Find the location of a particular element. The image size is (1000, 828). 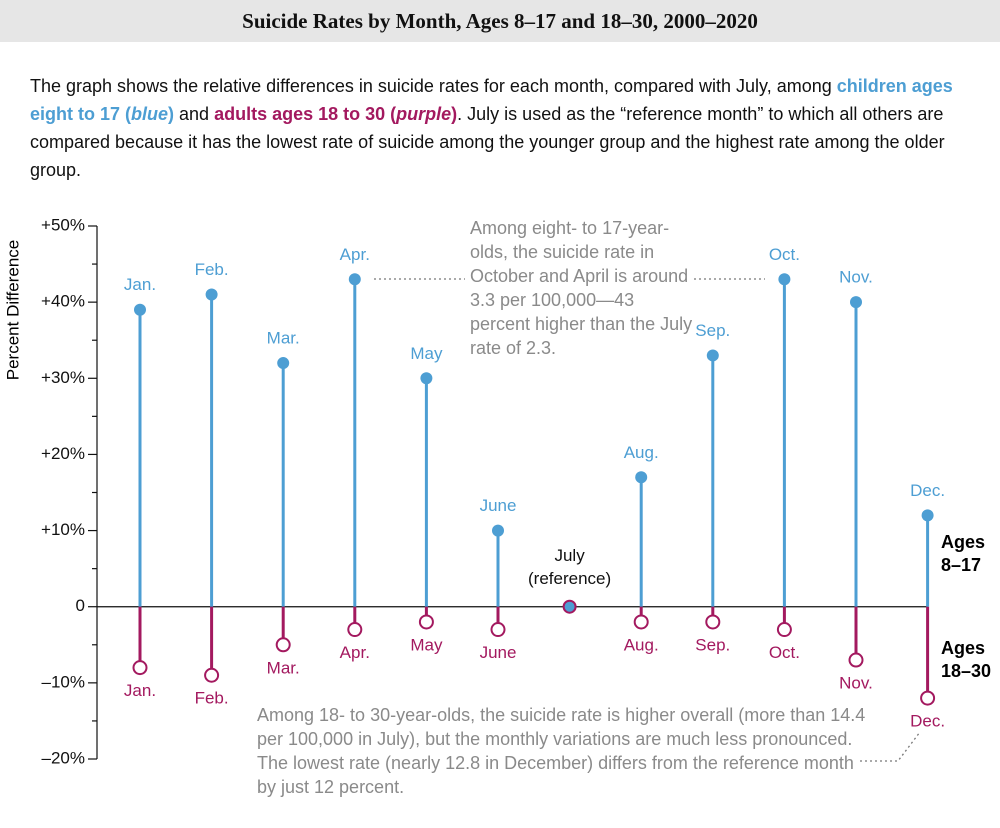

category-label: July is located at coordinates (569, 555).